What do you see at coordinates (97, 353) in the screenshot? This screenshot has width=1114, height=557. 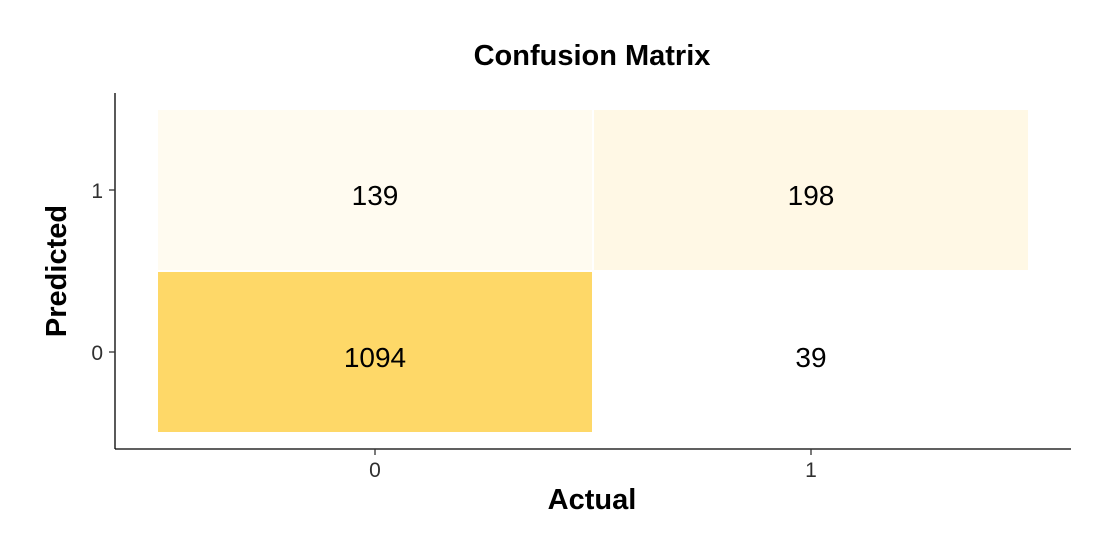 I see `y-tick-label-0: 0` at bounding box center [97, 353].